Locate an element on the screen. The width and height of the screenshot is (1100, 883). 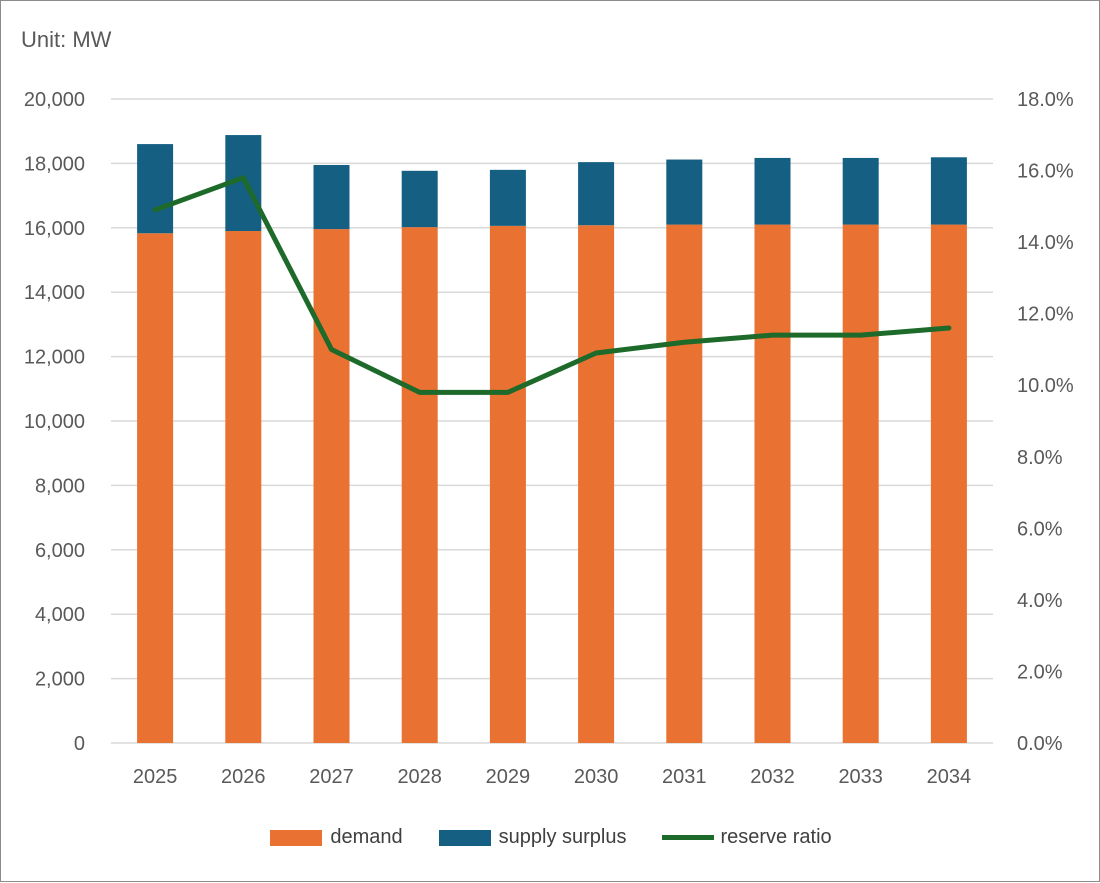
y-tick-label: 10,000 is located at coordinates (54, 422).